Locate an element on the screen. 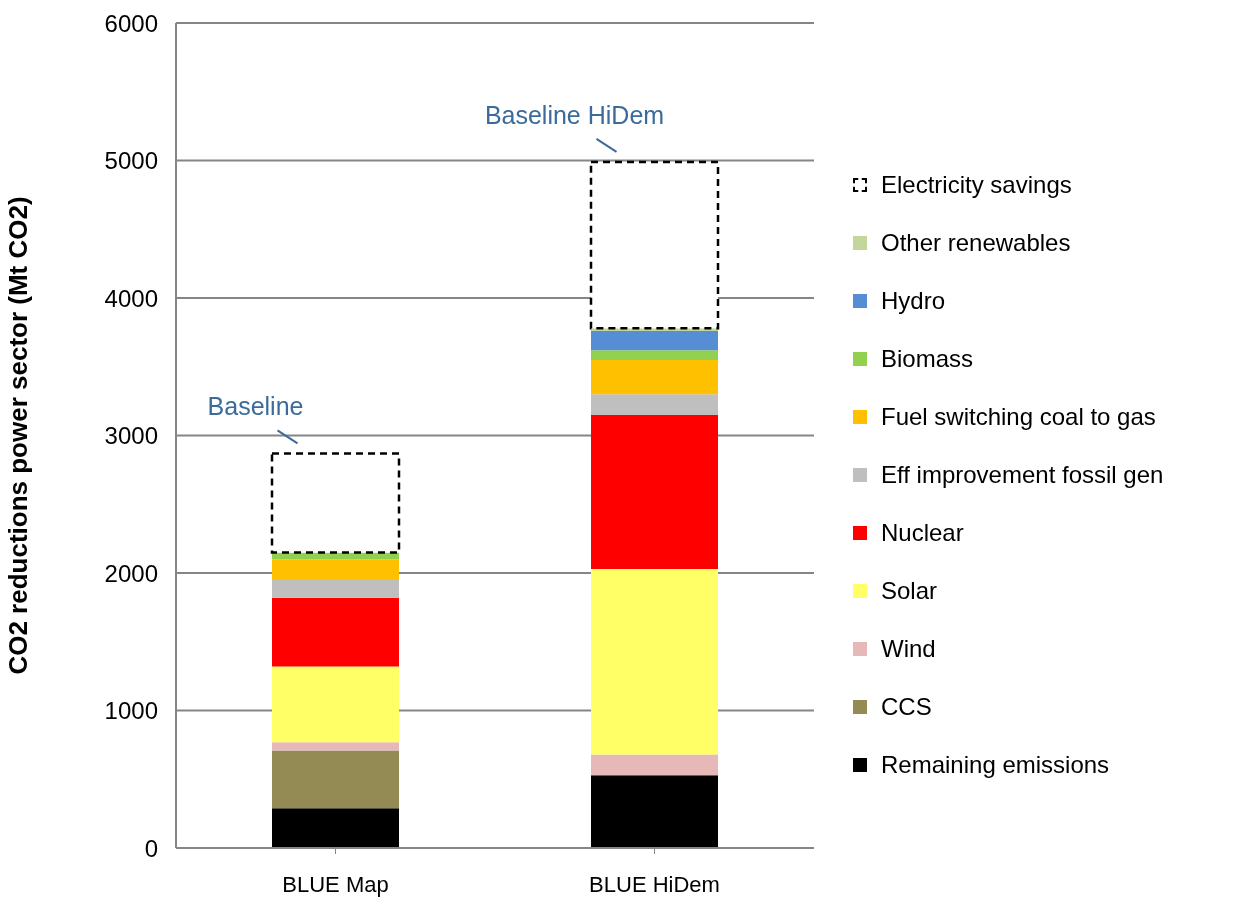  legend-label: Fuel switching coal to gas is located at coordinates (1018, 417).